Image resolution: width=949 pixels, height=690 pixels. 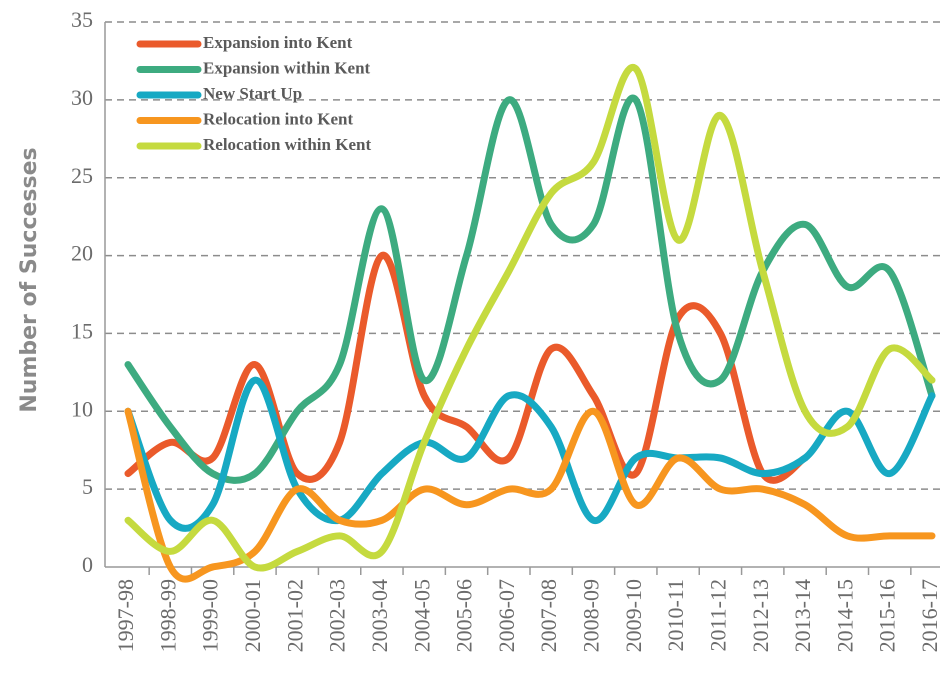 What do you see at coordinates (717, 615) in the screenshot?
I see `x-tick-label: 2011-12` at bounding box center [717, 615].